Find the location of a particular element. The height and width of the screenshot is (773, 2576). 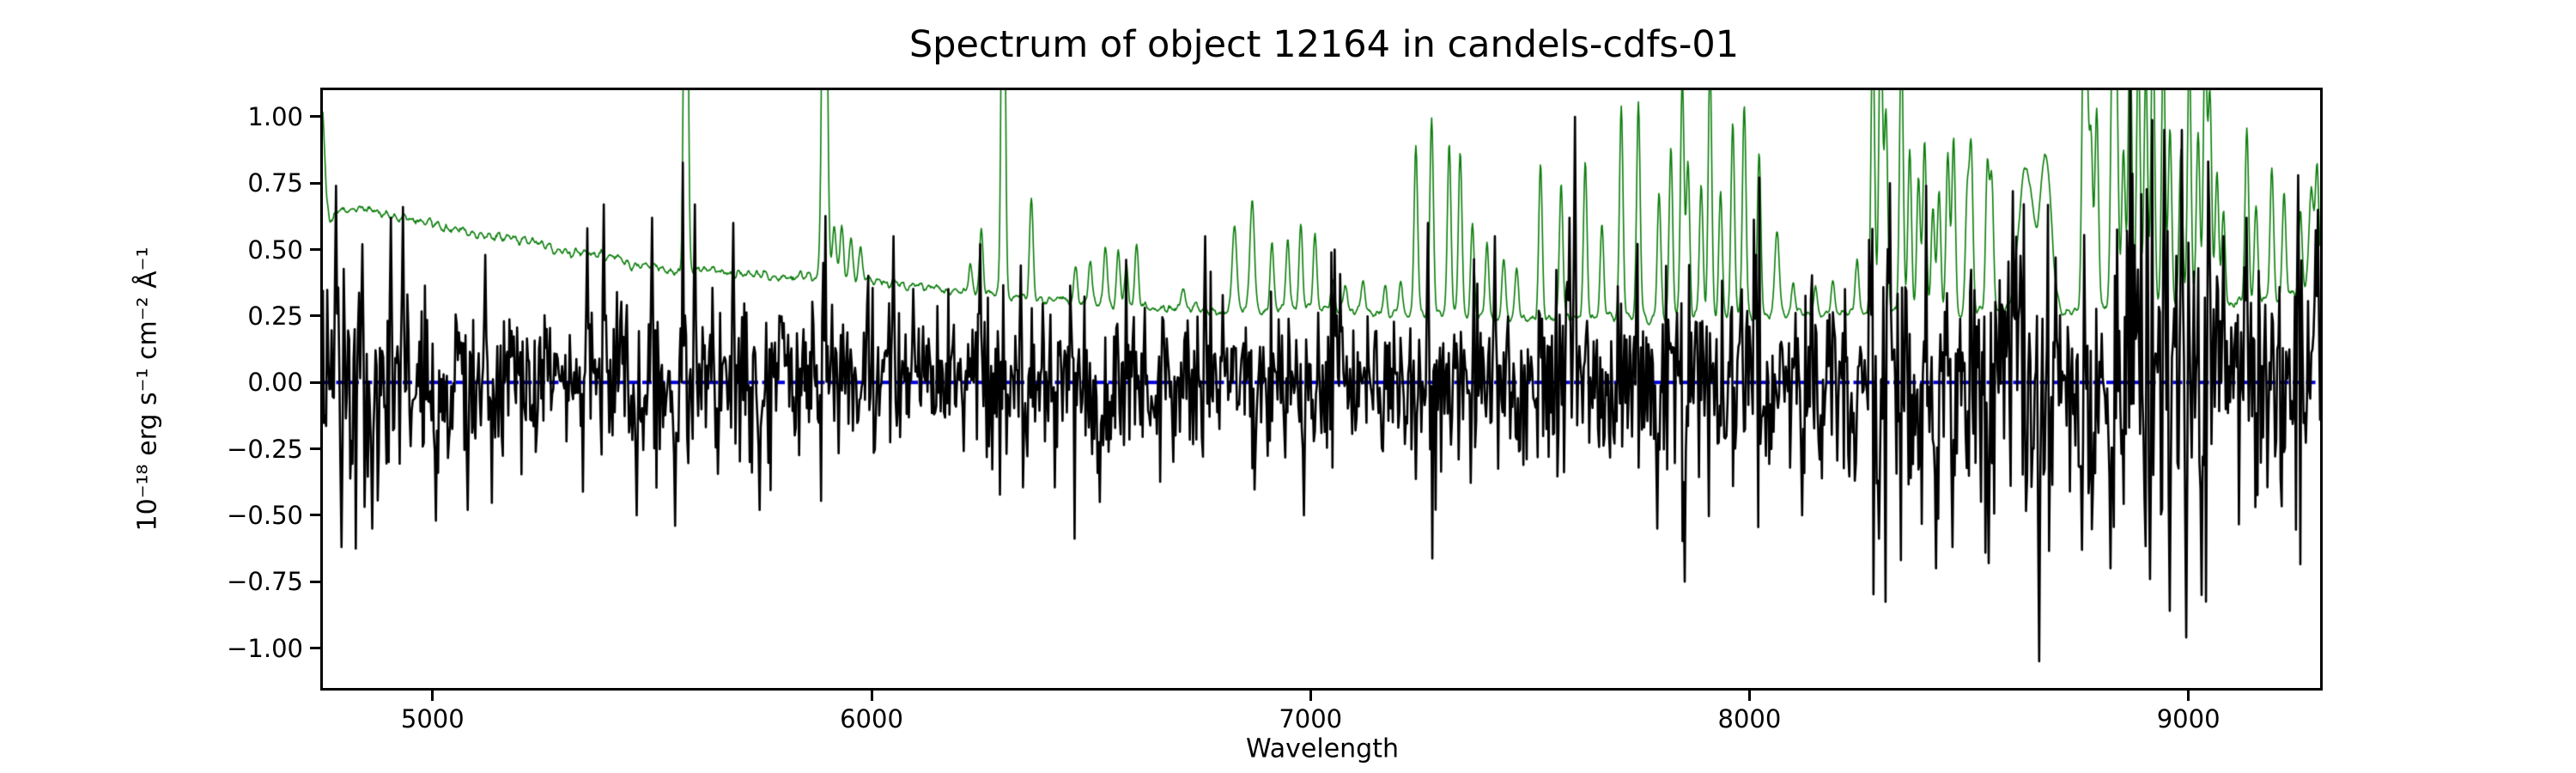

y-tick-label: −0.75 is located at coordinates (265, 582).